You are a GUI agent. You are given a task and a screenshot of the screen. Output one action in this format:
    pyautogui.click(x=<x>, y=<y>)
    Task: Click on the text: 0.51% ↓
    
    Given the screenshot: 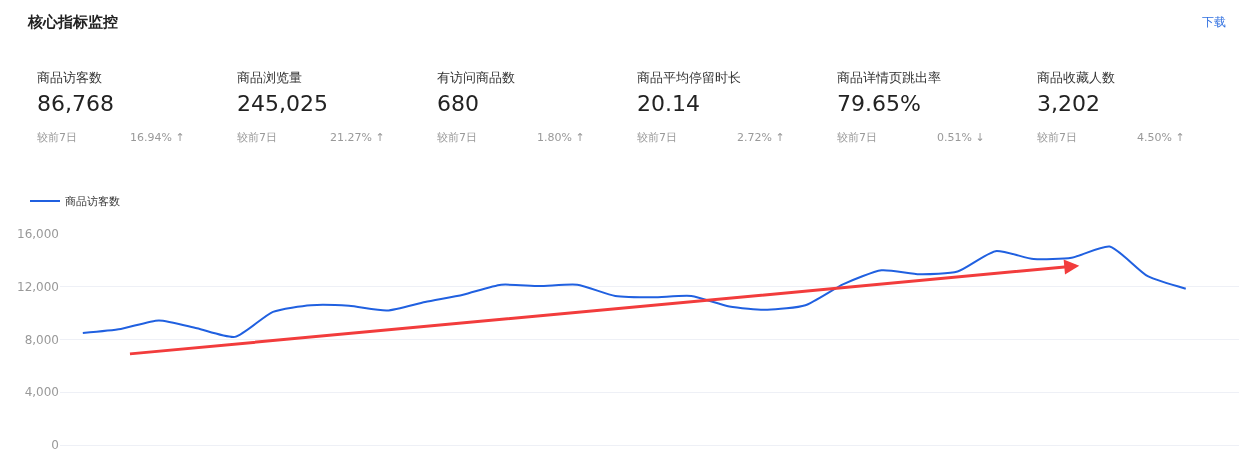 What is the action you would take?
    pyautogui.click(x=961, y=137)
    